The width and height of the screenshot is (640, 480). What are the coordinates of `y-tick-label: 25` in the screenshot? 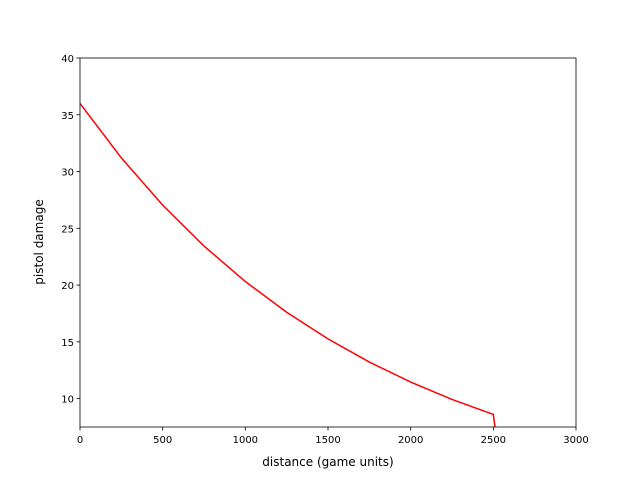 It's located at (67, 229).